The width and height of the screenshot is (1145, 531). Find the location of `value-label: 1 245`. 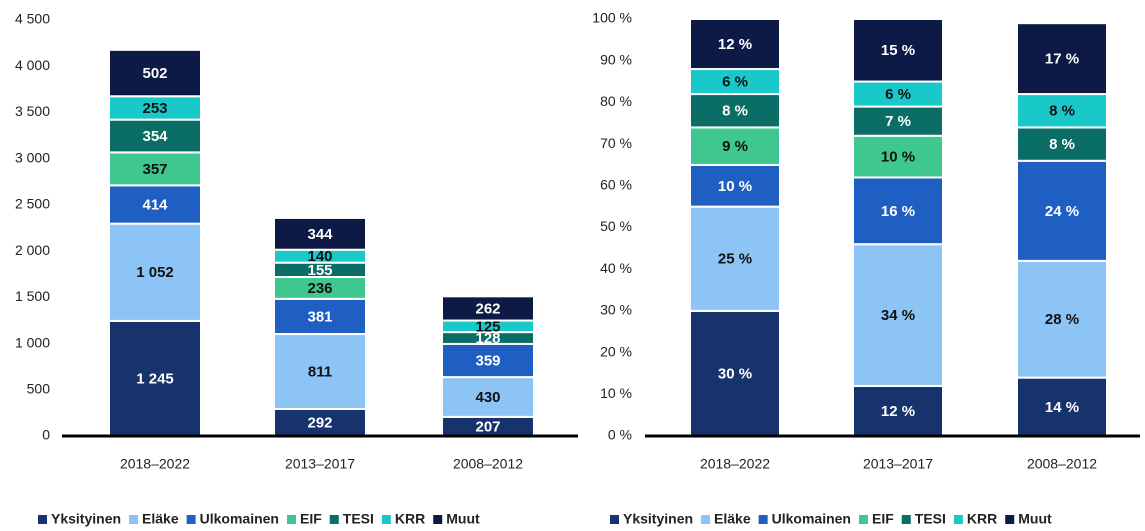

value-label: 1 245 is located at coordinates (155, 378).